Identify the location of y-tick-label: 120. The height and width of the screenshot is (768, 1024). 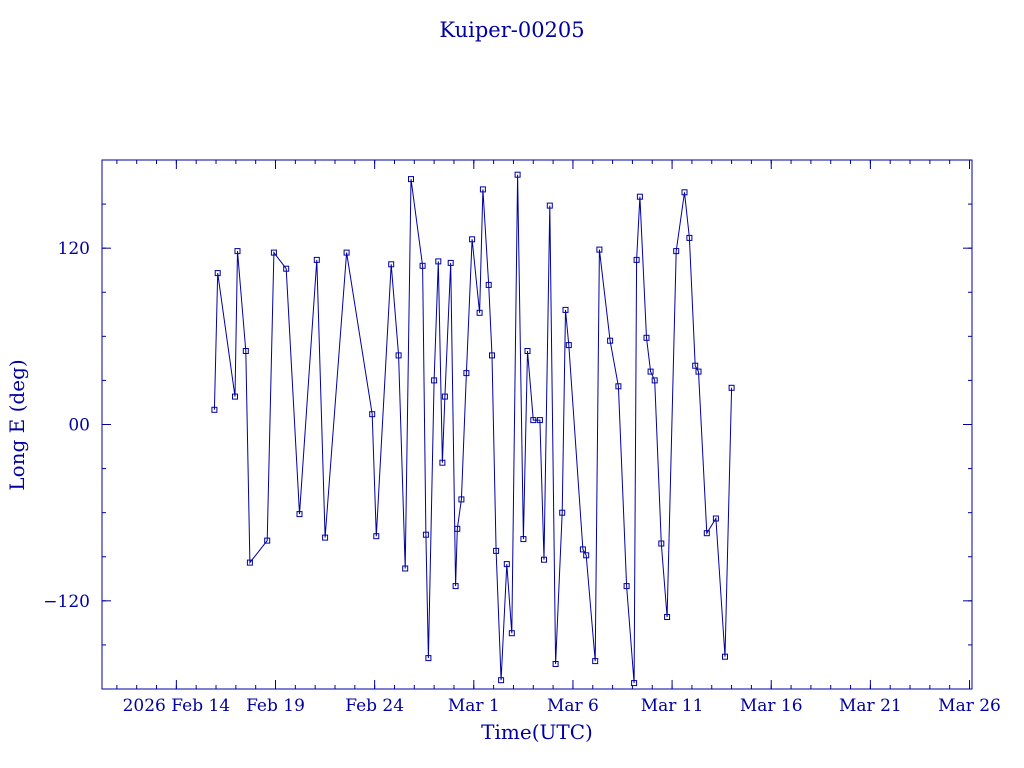
(74, 249).